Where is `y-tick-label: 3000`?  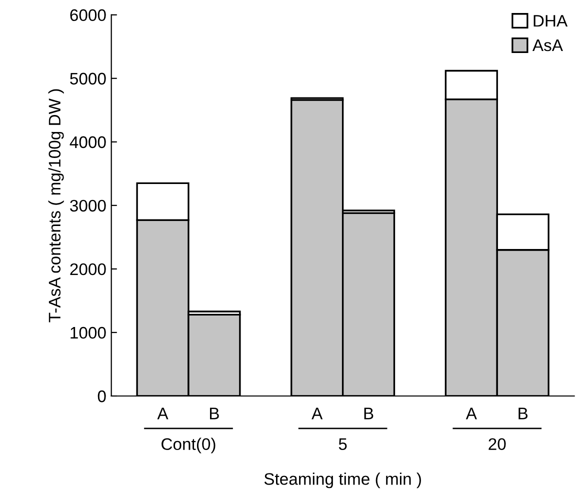 y-tick-label: 3000 is located at coordinates (88, 206).